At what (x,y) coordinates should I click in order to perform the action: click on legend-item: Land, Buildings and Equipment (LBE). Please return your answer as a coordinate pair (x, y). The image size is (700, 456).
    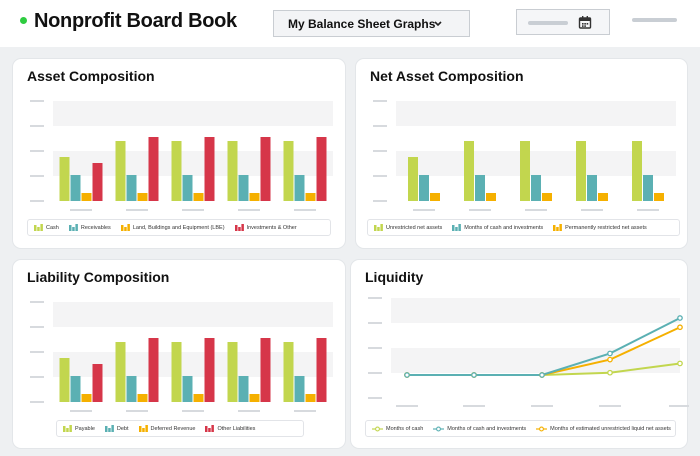
    Looking at the image, I should click on (172, 227).